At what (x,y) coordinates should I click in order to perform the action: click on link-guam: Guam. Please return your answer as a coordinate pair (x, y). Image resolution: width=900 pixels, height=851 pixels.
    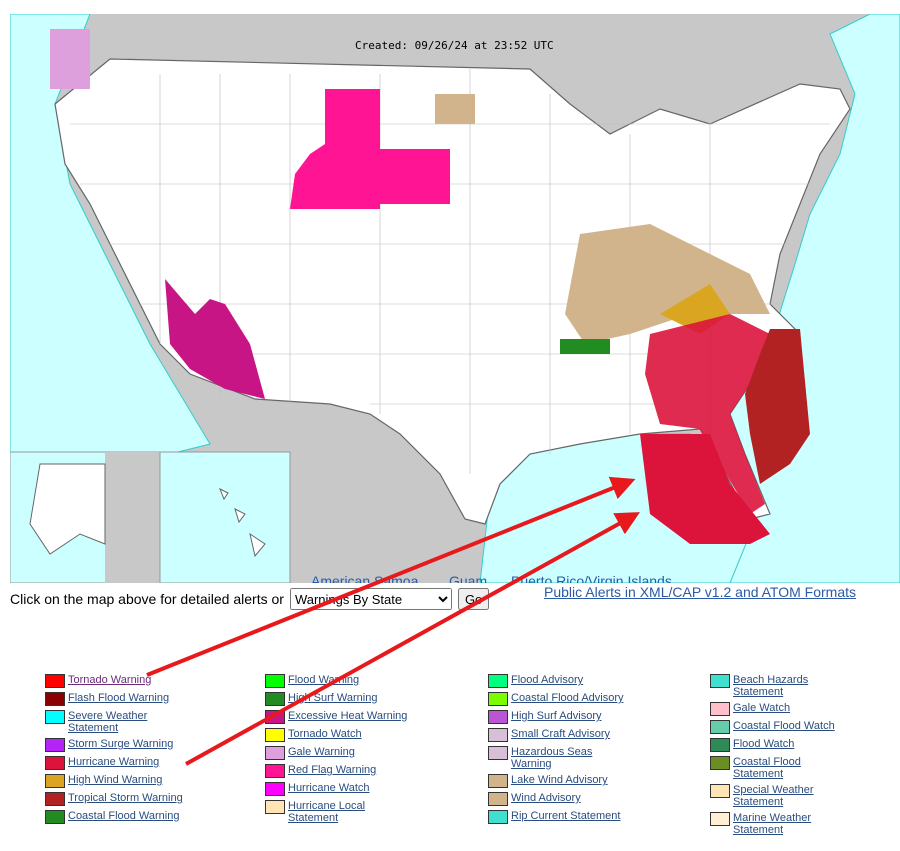
    Looking at the image, I should click on (468, 578).